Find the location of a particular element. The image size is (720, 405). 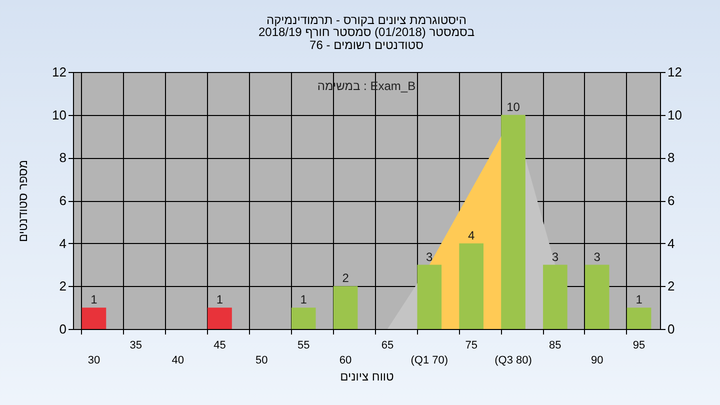

x-tick-label: 55 is located at coordinates (303, 346).